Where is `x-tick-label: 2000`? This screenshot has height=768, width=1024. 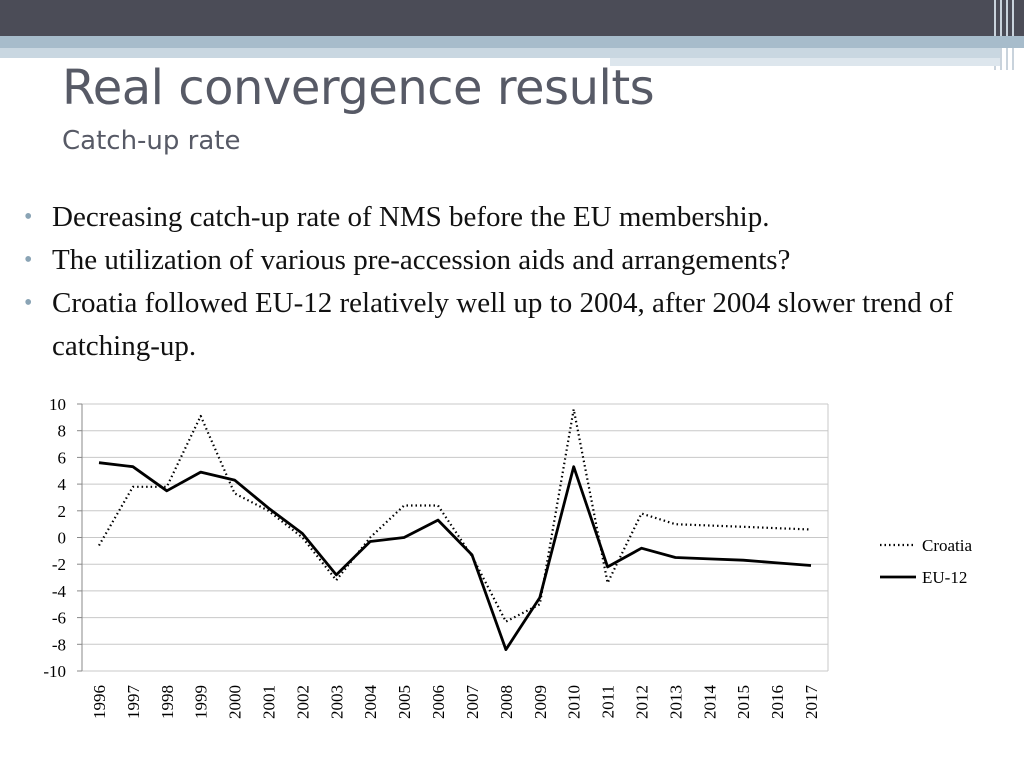 x-tick-label: 2000 is located at coordinates (235, 702).